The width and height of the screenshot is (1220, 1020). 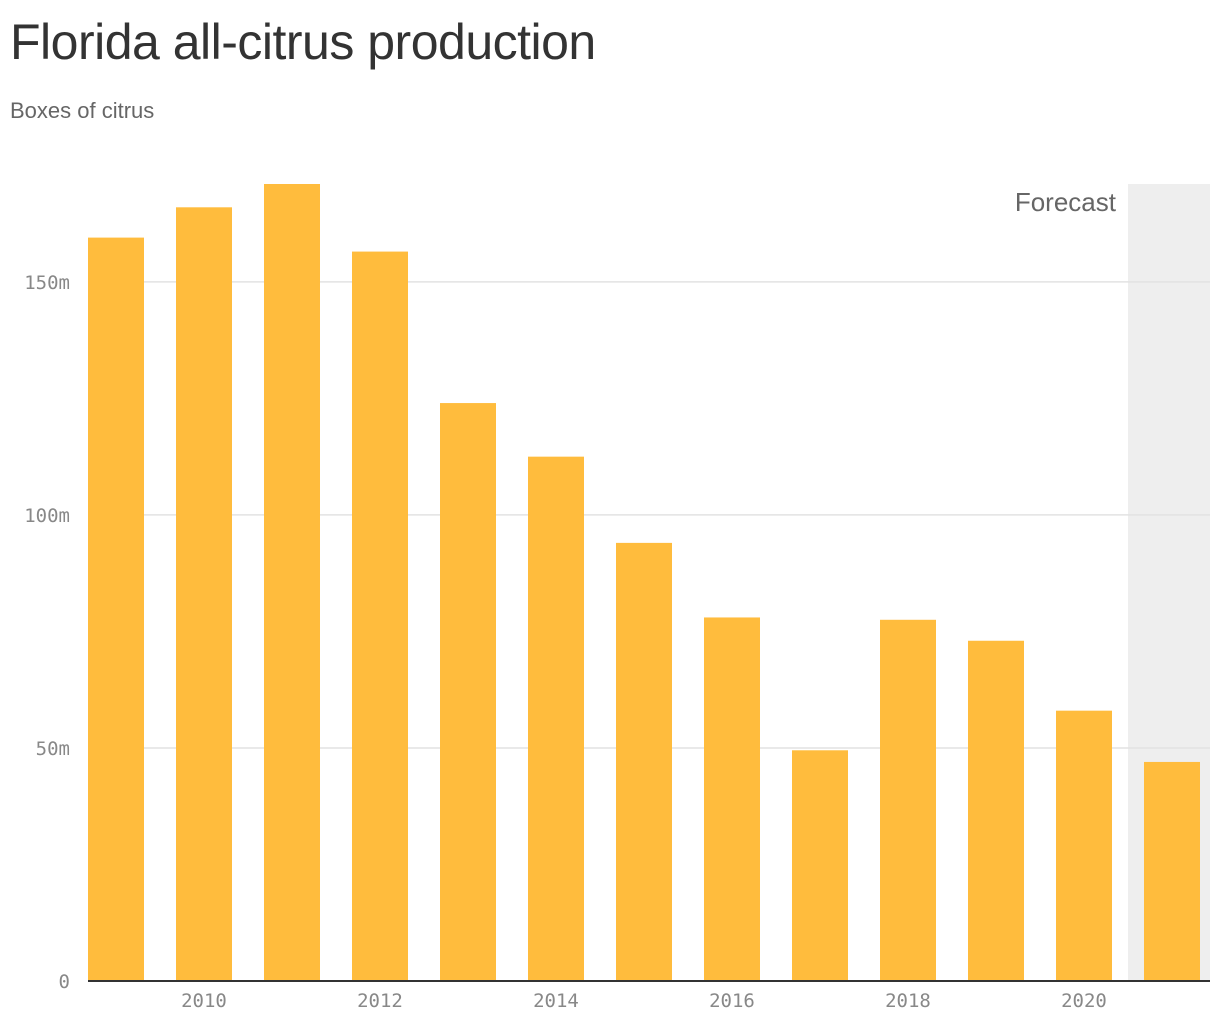 I want to click on y-tick-label: 100m, so click(x=47, y=516).